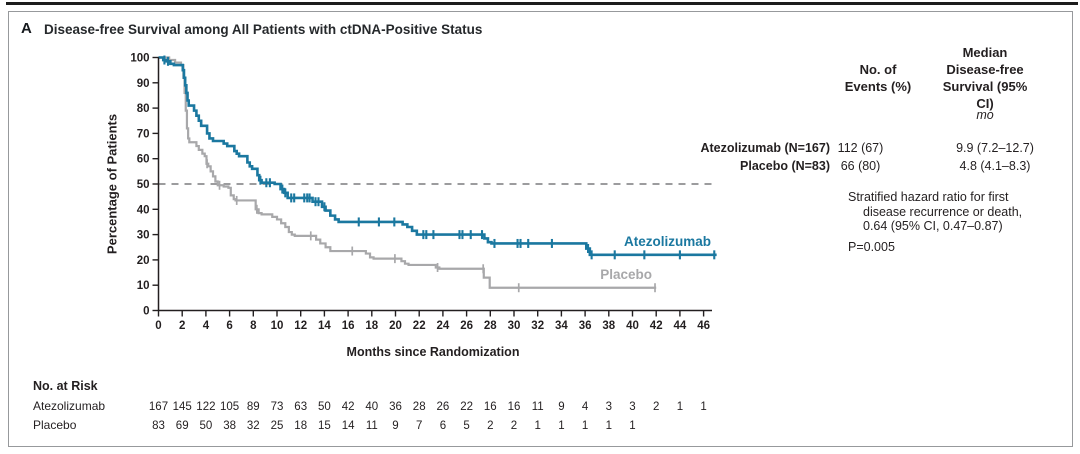 The image size is (1080, 454). What do you see at coordinates (985, 115) in the screenshot?
I see `median-unit: mo` at bounding box center [985, 115].